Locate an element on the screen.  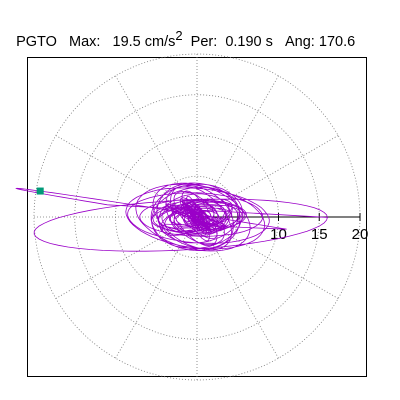
max-label: Max: is located at coordinates (84, 42).